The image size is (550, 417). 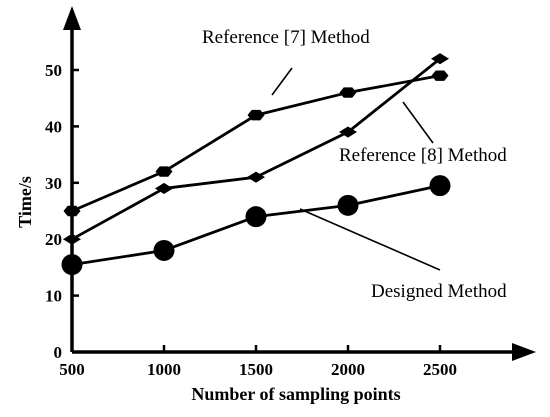 What do you see at coordinates (53, 70) in the screenshot?
I see `y-tick-label: 50` at bounding box center [53, 70].